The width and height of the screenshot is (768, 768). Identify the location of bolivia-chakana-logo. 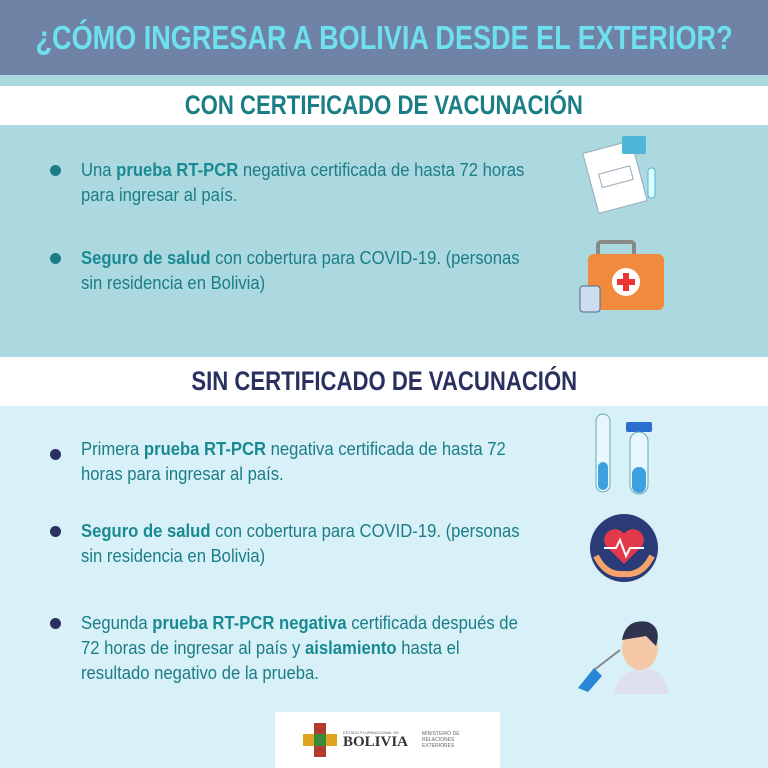
(320, 740).